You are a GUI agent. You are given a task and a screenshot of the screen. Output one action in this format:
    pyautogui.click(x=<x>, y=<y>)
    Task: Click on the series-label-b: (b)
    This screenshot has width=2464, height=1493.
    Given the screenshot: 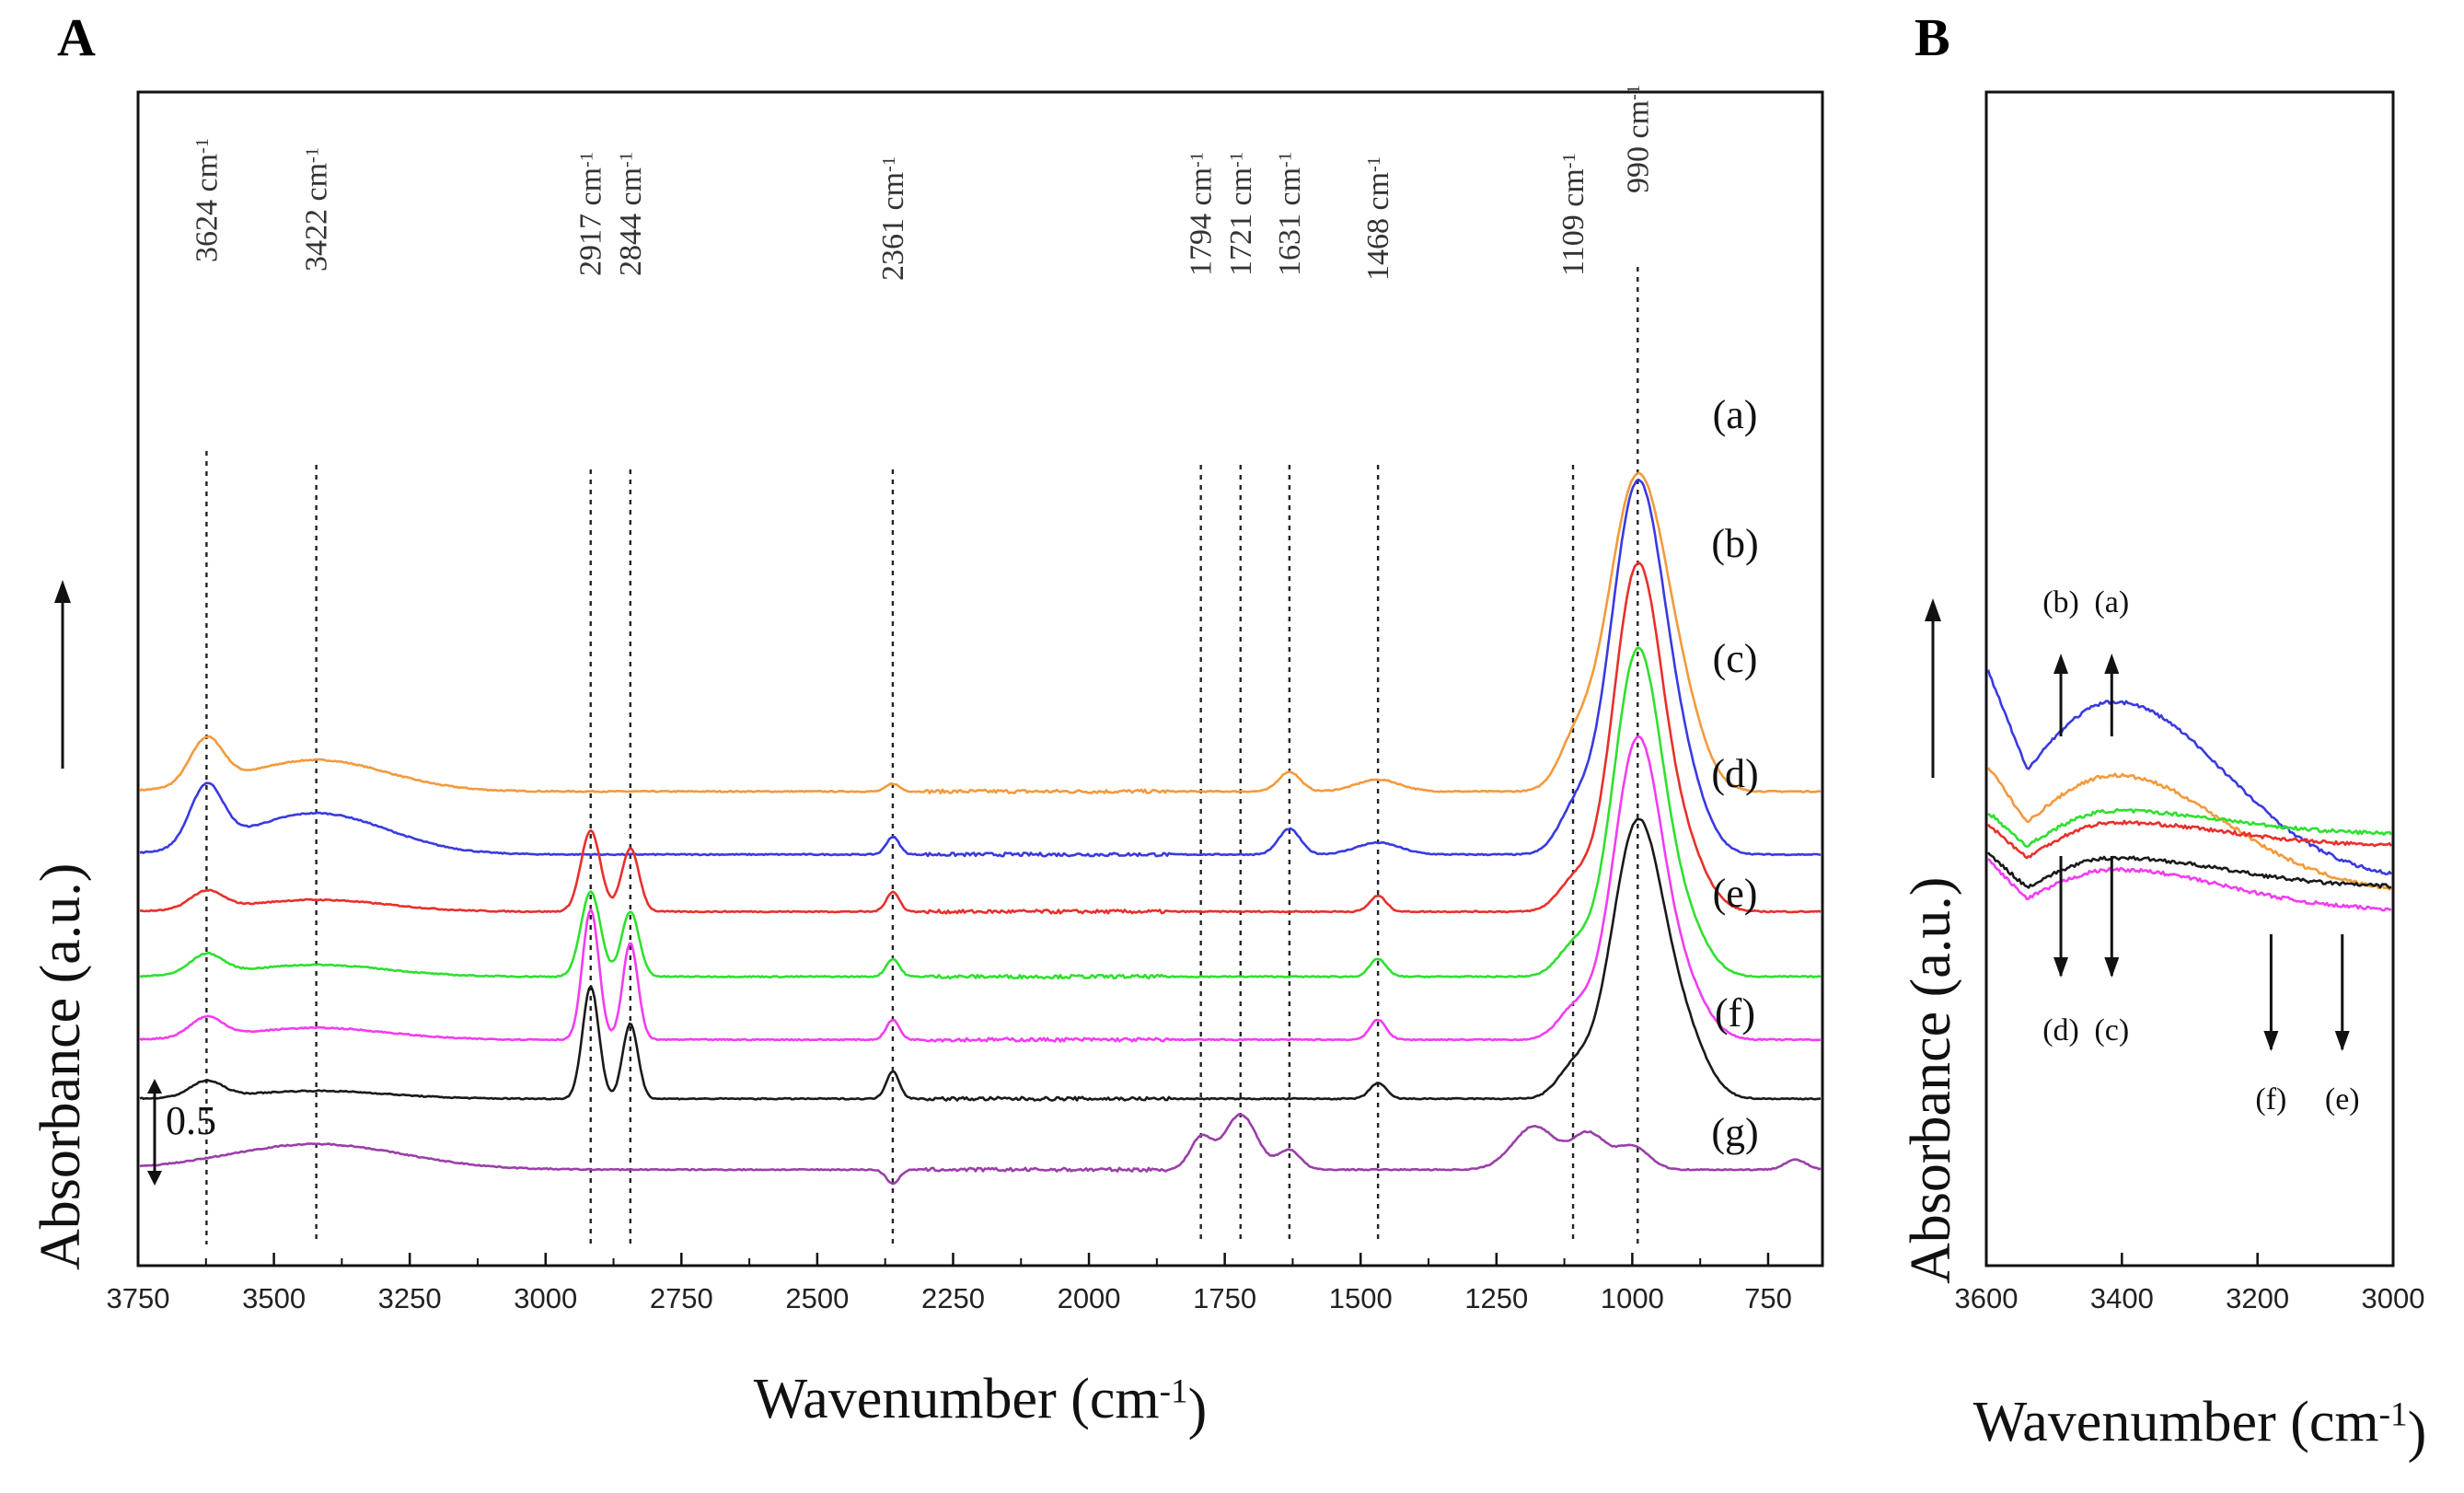 What is the action you would take?
    pyautogui.click(x=1735, y=543)
    